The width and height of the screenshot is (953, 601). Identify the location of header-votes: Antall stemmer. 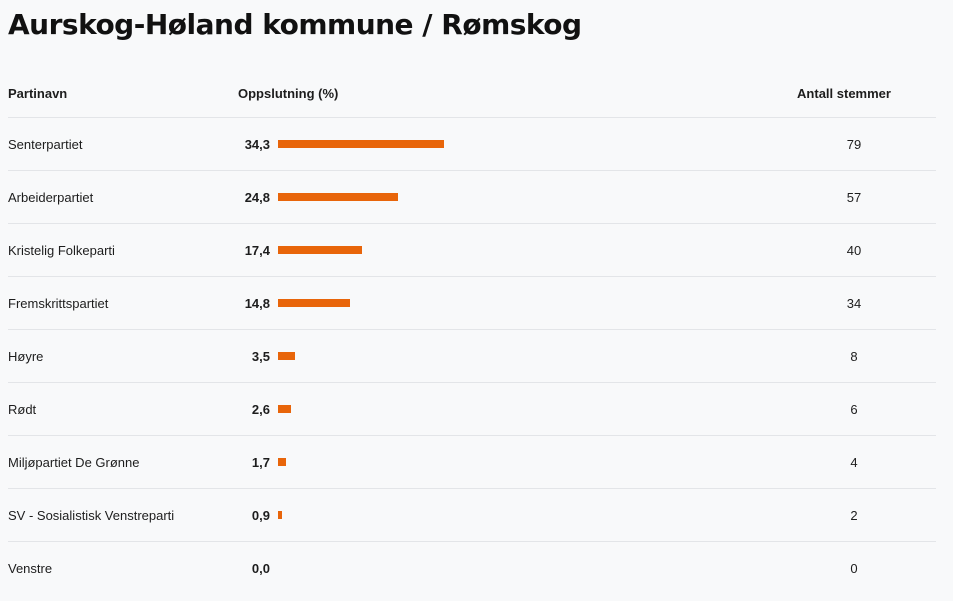
(844, 93).